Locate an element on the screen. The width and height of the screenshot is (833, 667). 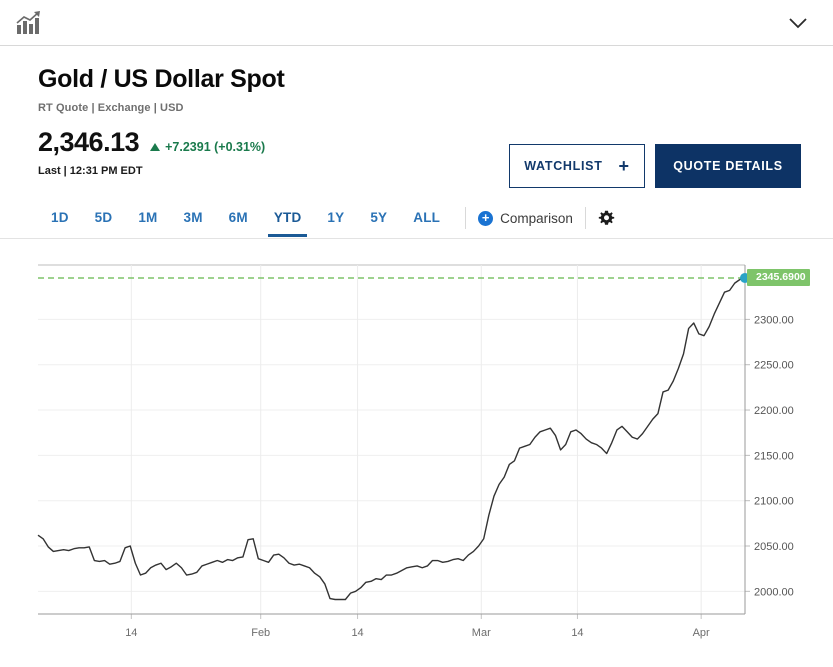
svg-text: 2250.00 is located at coordinates (774, 365).